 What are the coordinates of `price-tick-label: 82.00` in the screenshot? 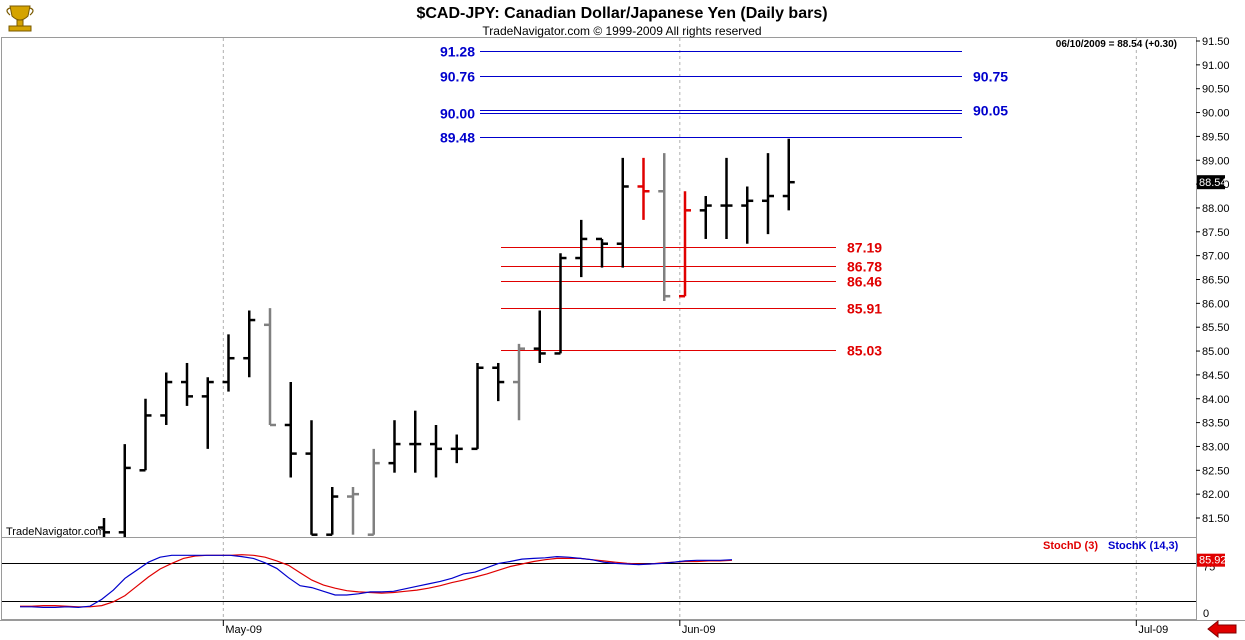 It's located at (1216, 495).